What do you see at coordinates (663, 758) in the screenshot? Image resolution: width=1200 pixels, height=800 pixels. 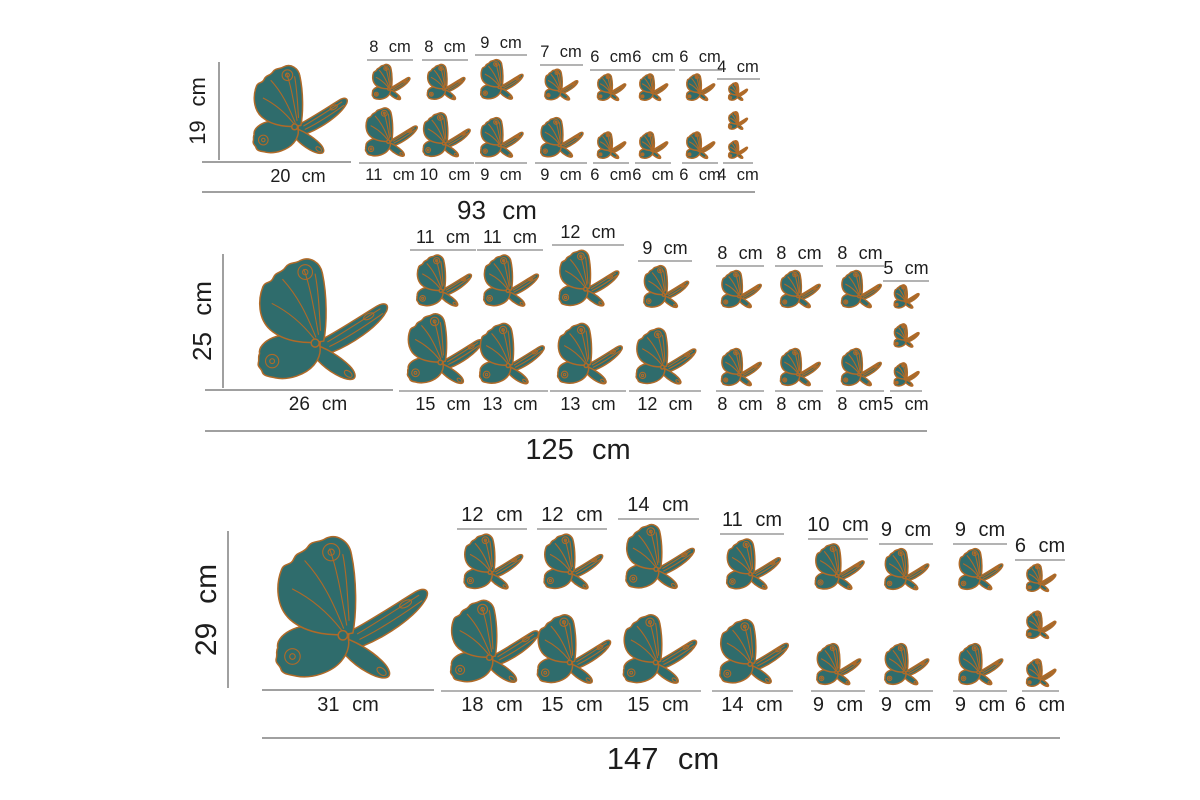 I see `total-width-label: 147 cm` at bounding box center [663, 758].